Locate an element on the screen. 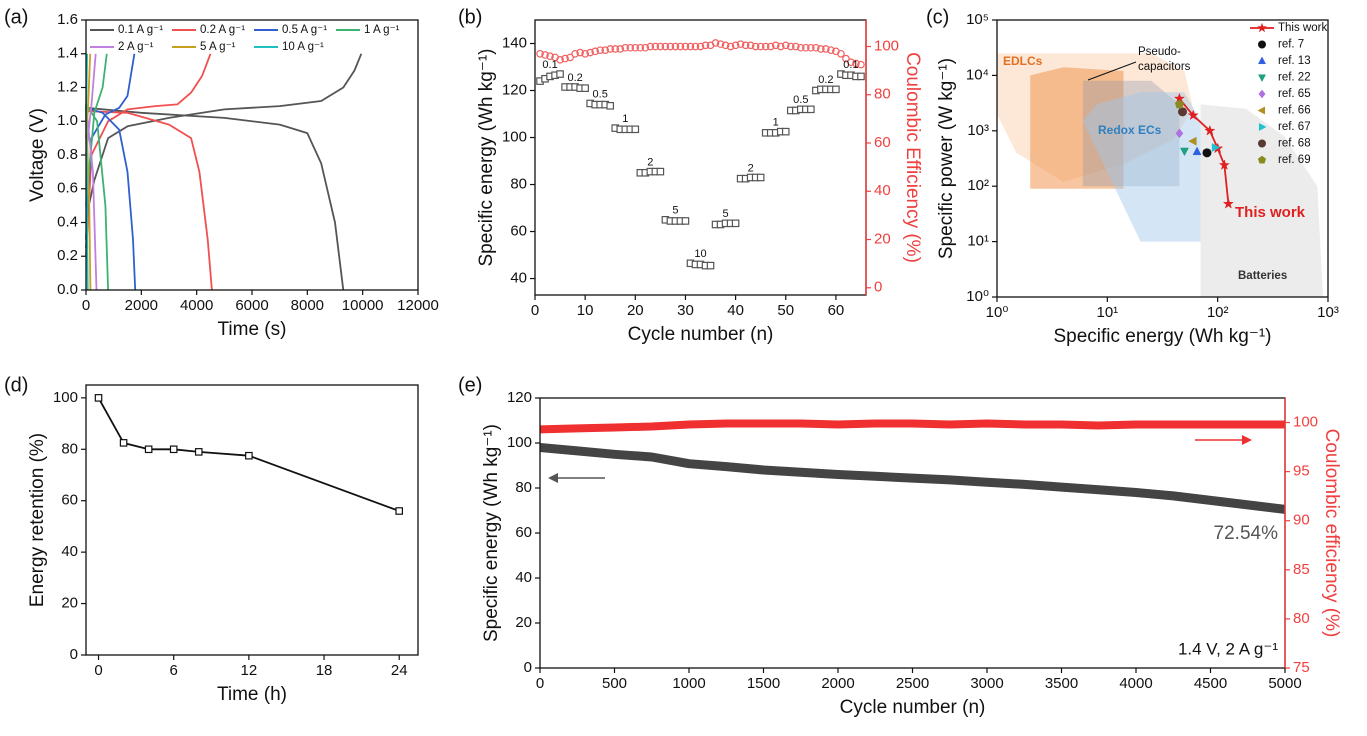  y-tick-label: 0.8 is located at coordinates (67, 154).